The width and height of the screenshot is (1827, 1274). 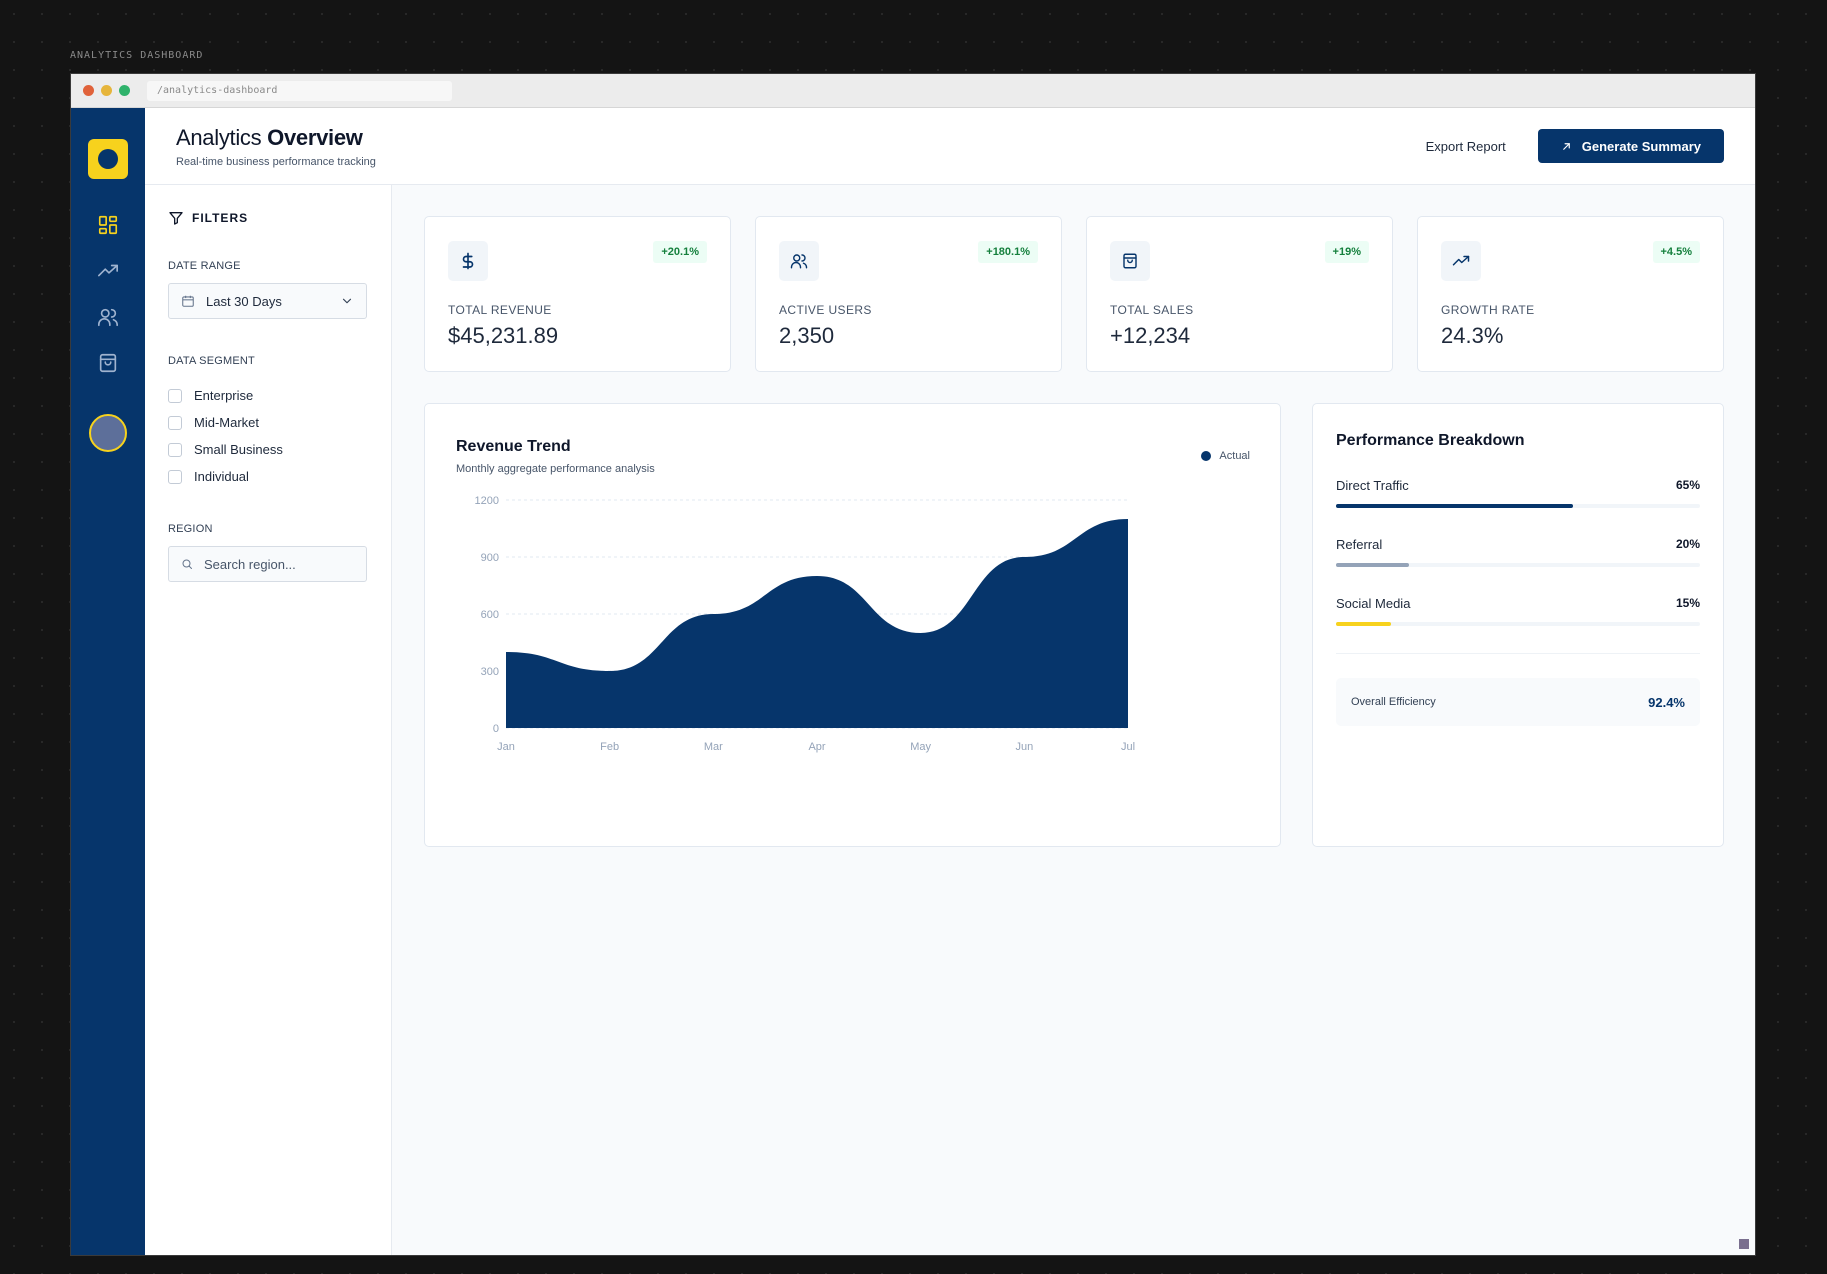 I want to click on legend-swatch-actual, so click(x=1206, y=456).